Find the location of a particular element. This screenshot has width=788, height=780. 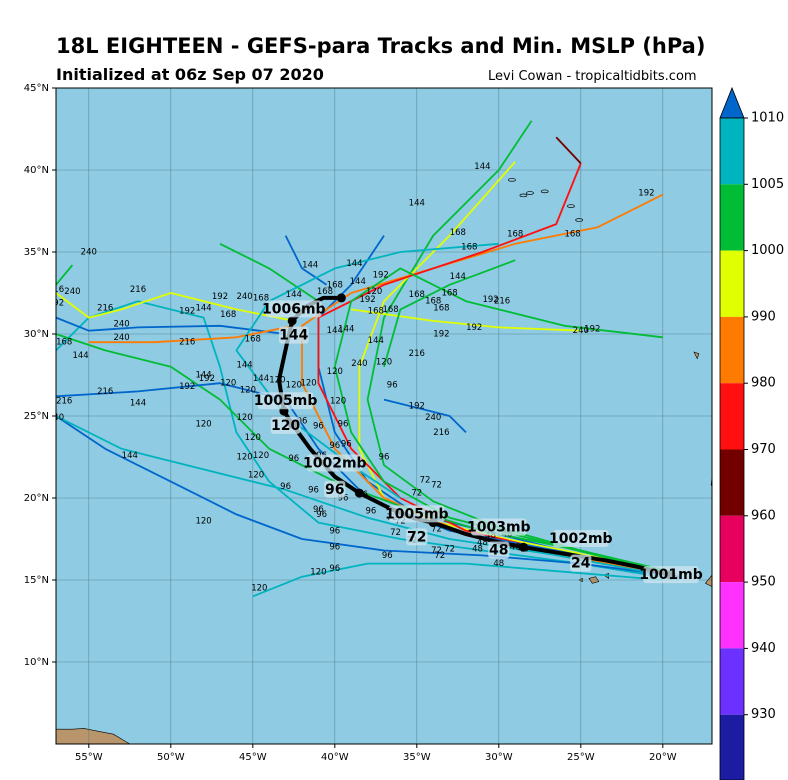

mean-track-label: 48 is located at coordinates (498, 550).